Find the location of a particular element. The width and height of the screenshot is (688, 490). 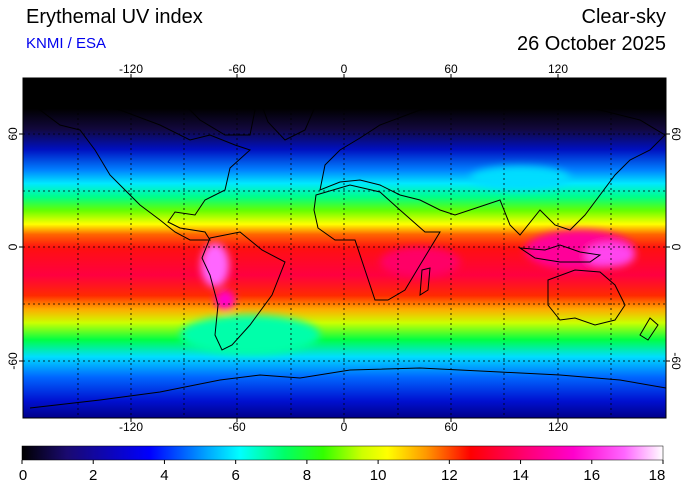

colorbar-tick-label: 16 is located at coordinates (591, 475).